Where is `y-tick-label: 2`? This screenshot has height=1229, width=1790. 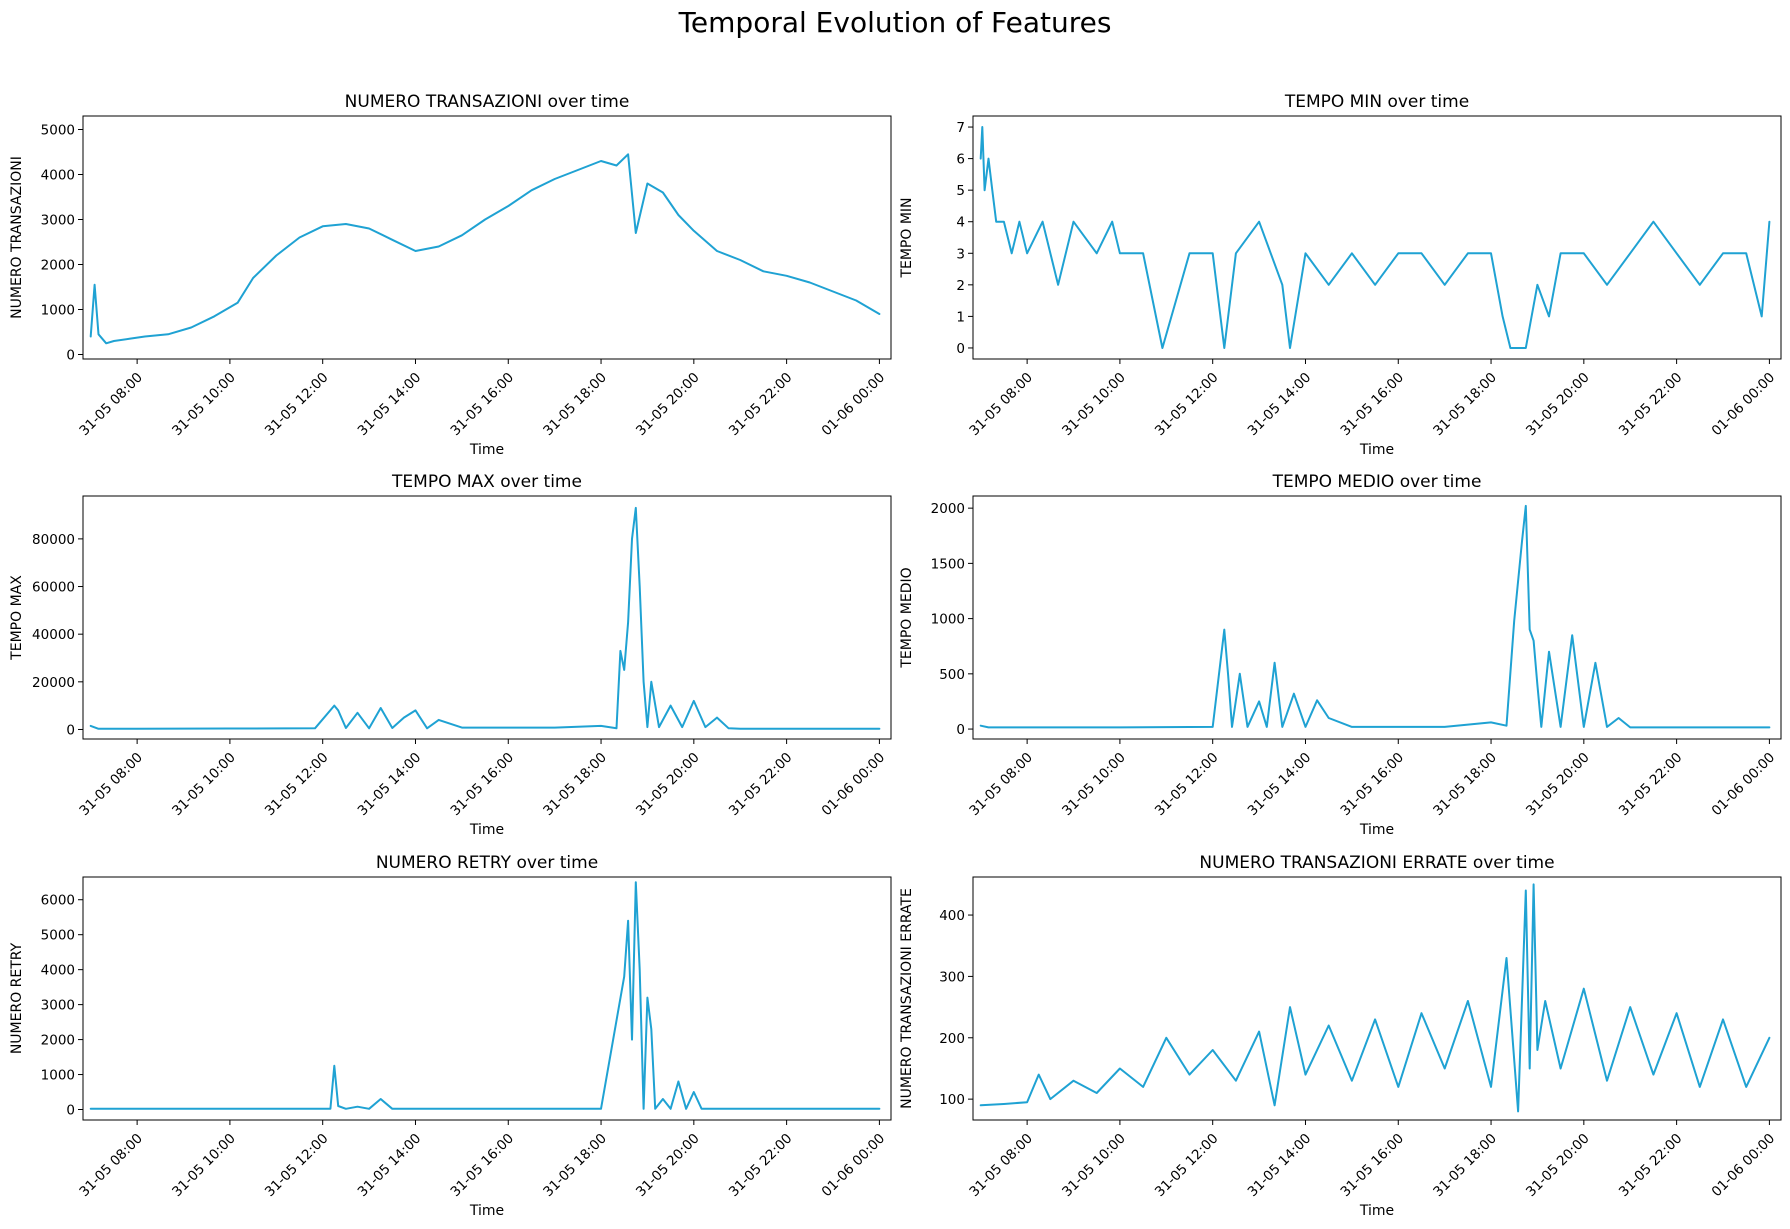
y-tick-label: 2 is located at coordinates (960, 286).